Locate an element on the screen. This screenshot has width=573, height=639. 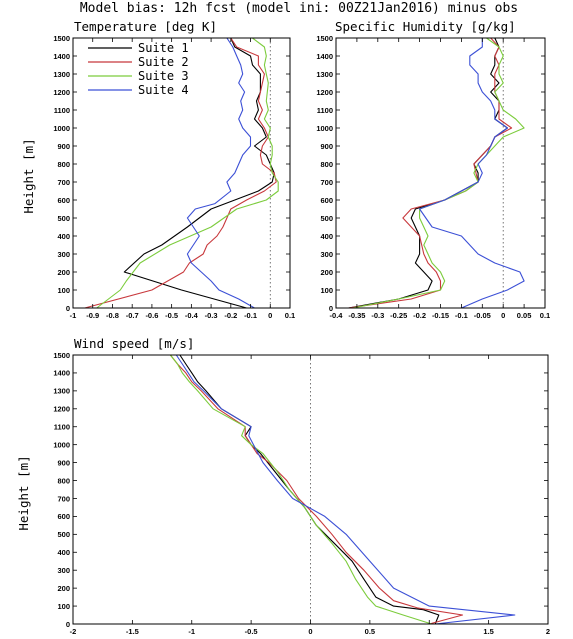
humidity-x-tick-label: -0.25 is located at coordinates (398, 315).